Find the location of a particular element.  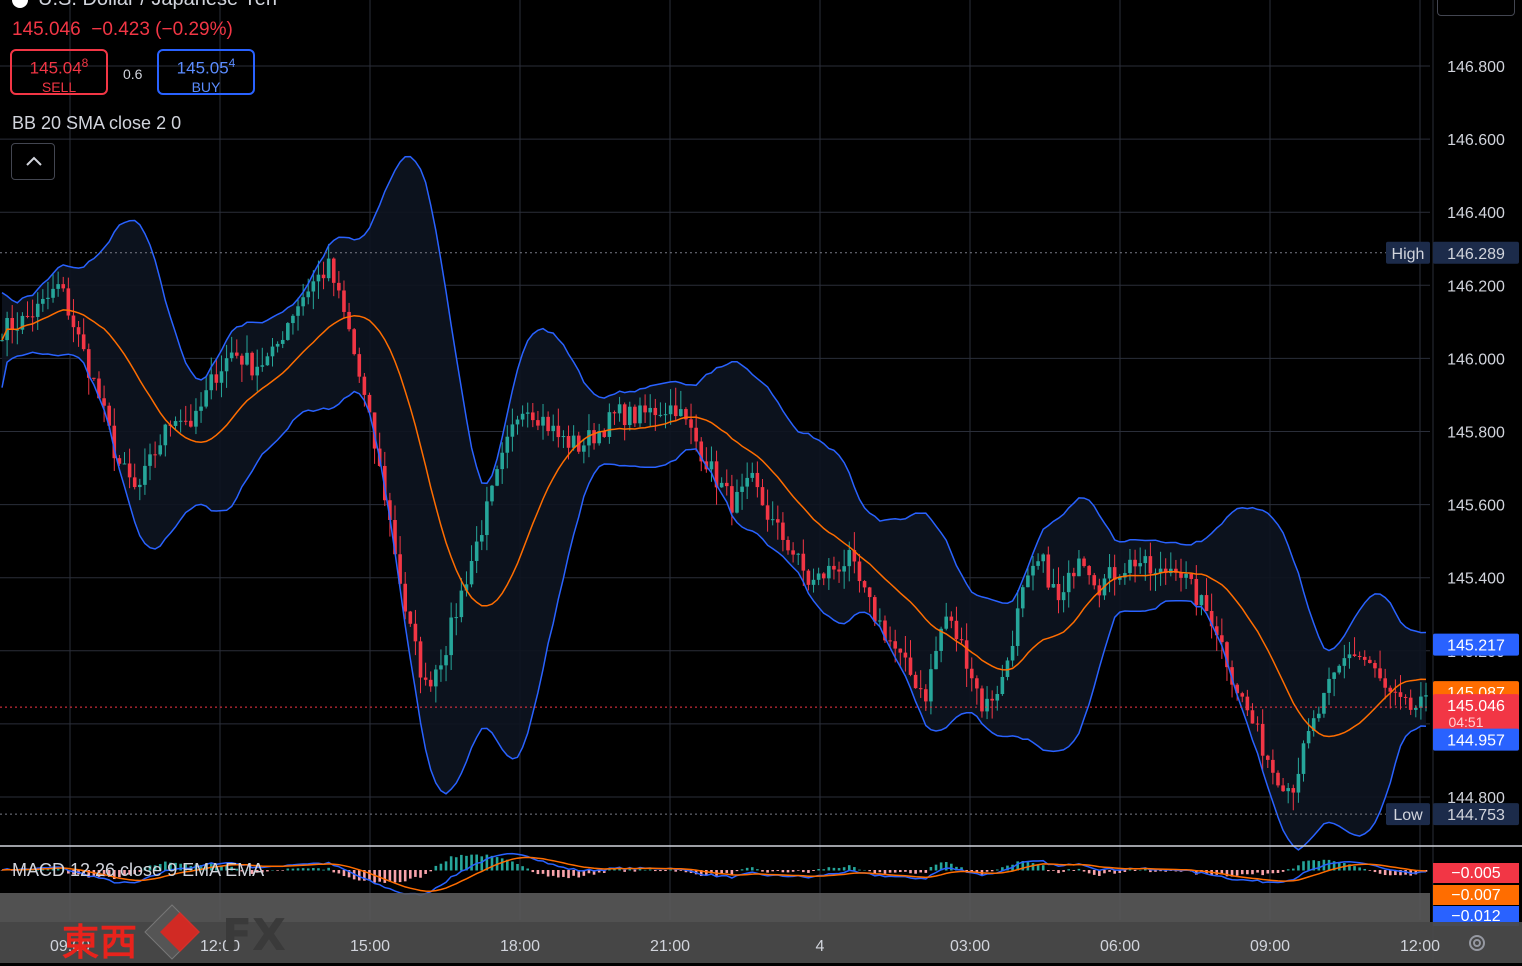

buy-button: 145.054 BUY is located at coordinates (206, 72).